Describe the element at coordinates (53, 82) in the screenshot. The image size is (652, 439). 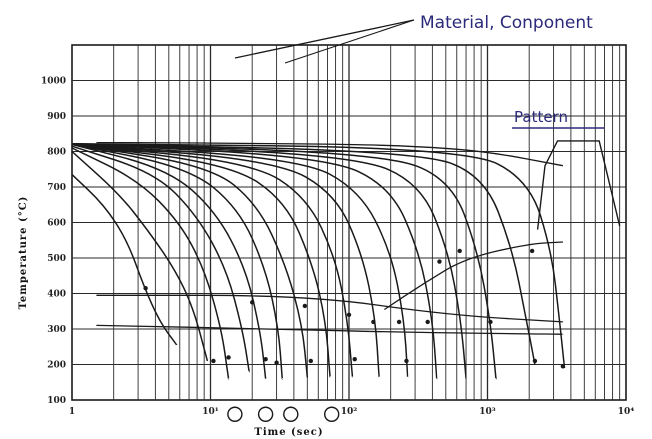
I see `y-tick-label: 1000` at that location.